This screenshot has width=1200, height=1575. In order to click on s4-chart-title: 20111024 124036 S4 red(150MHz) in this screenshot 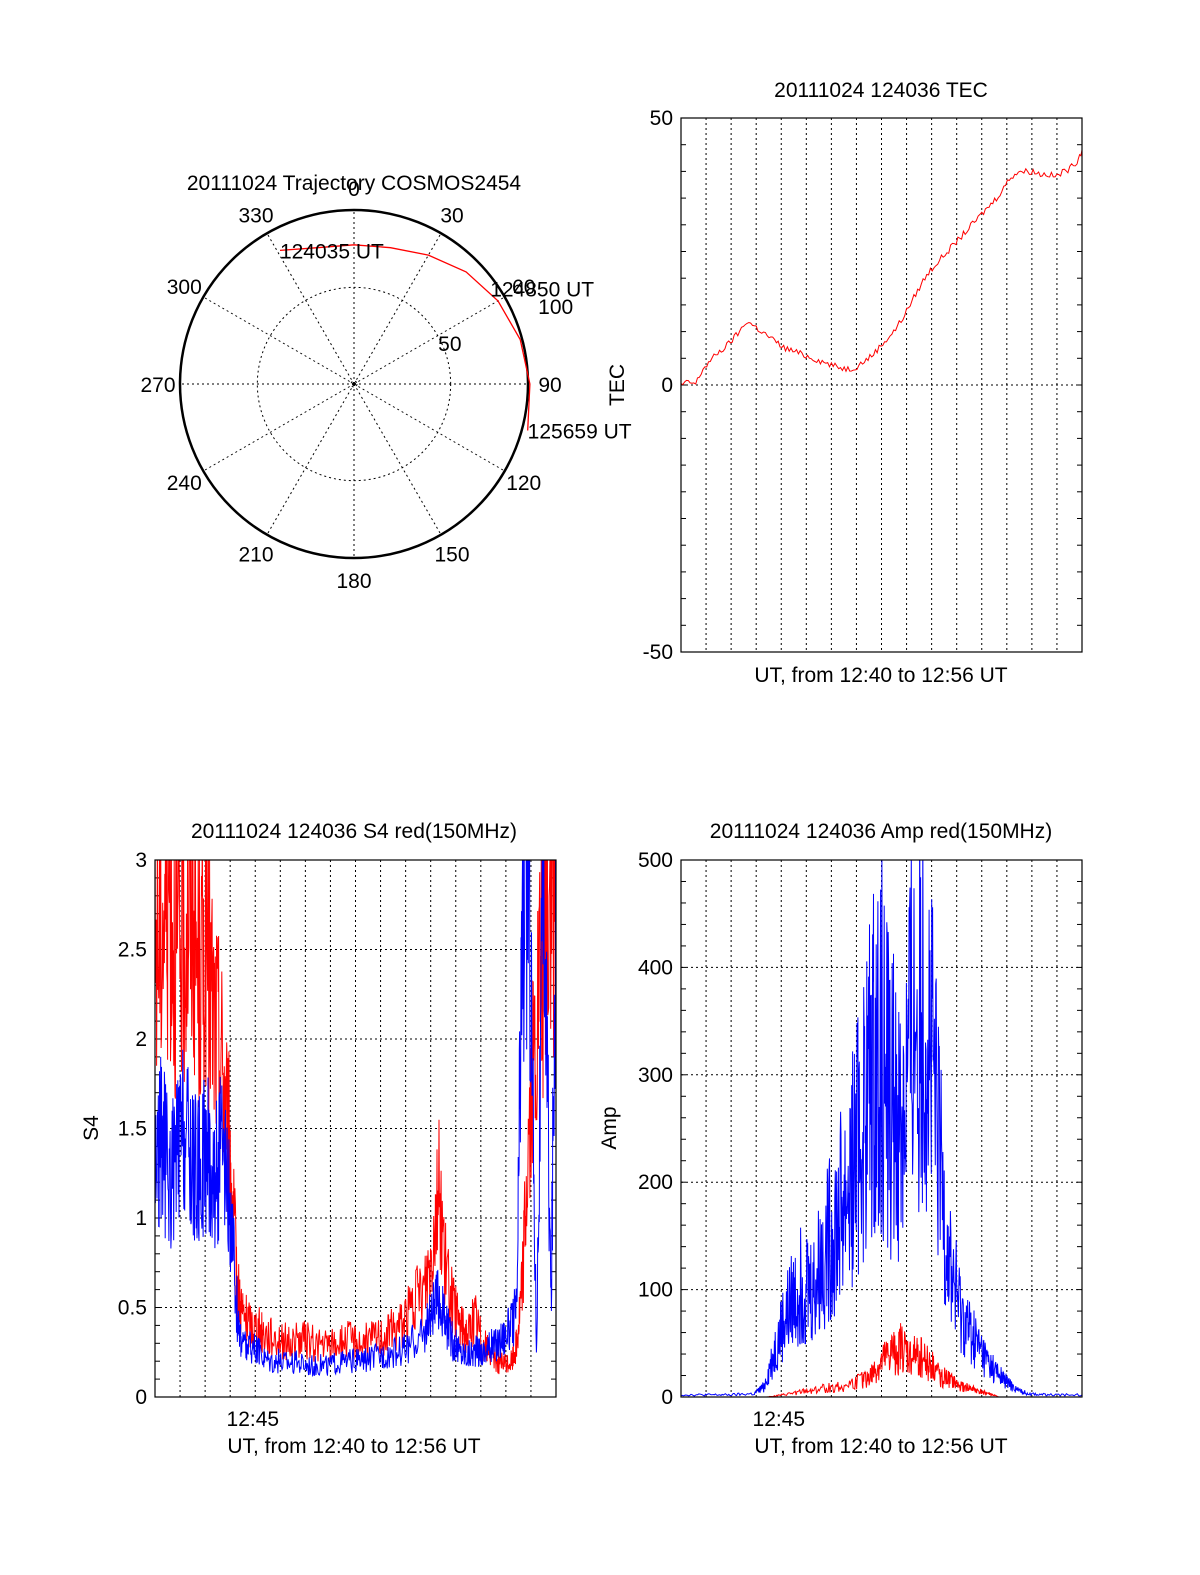, I will do `click(354, 831)`.